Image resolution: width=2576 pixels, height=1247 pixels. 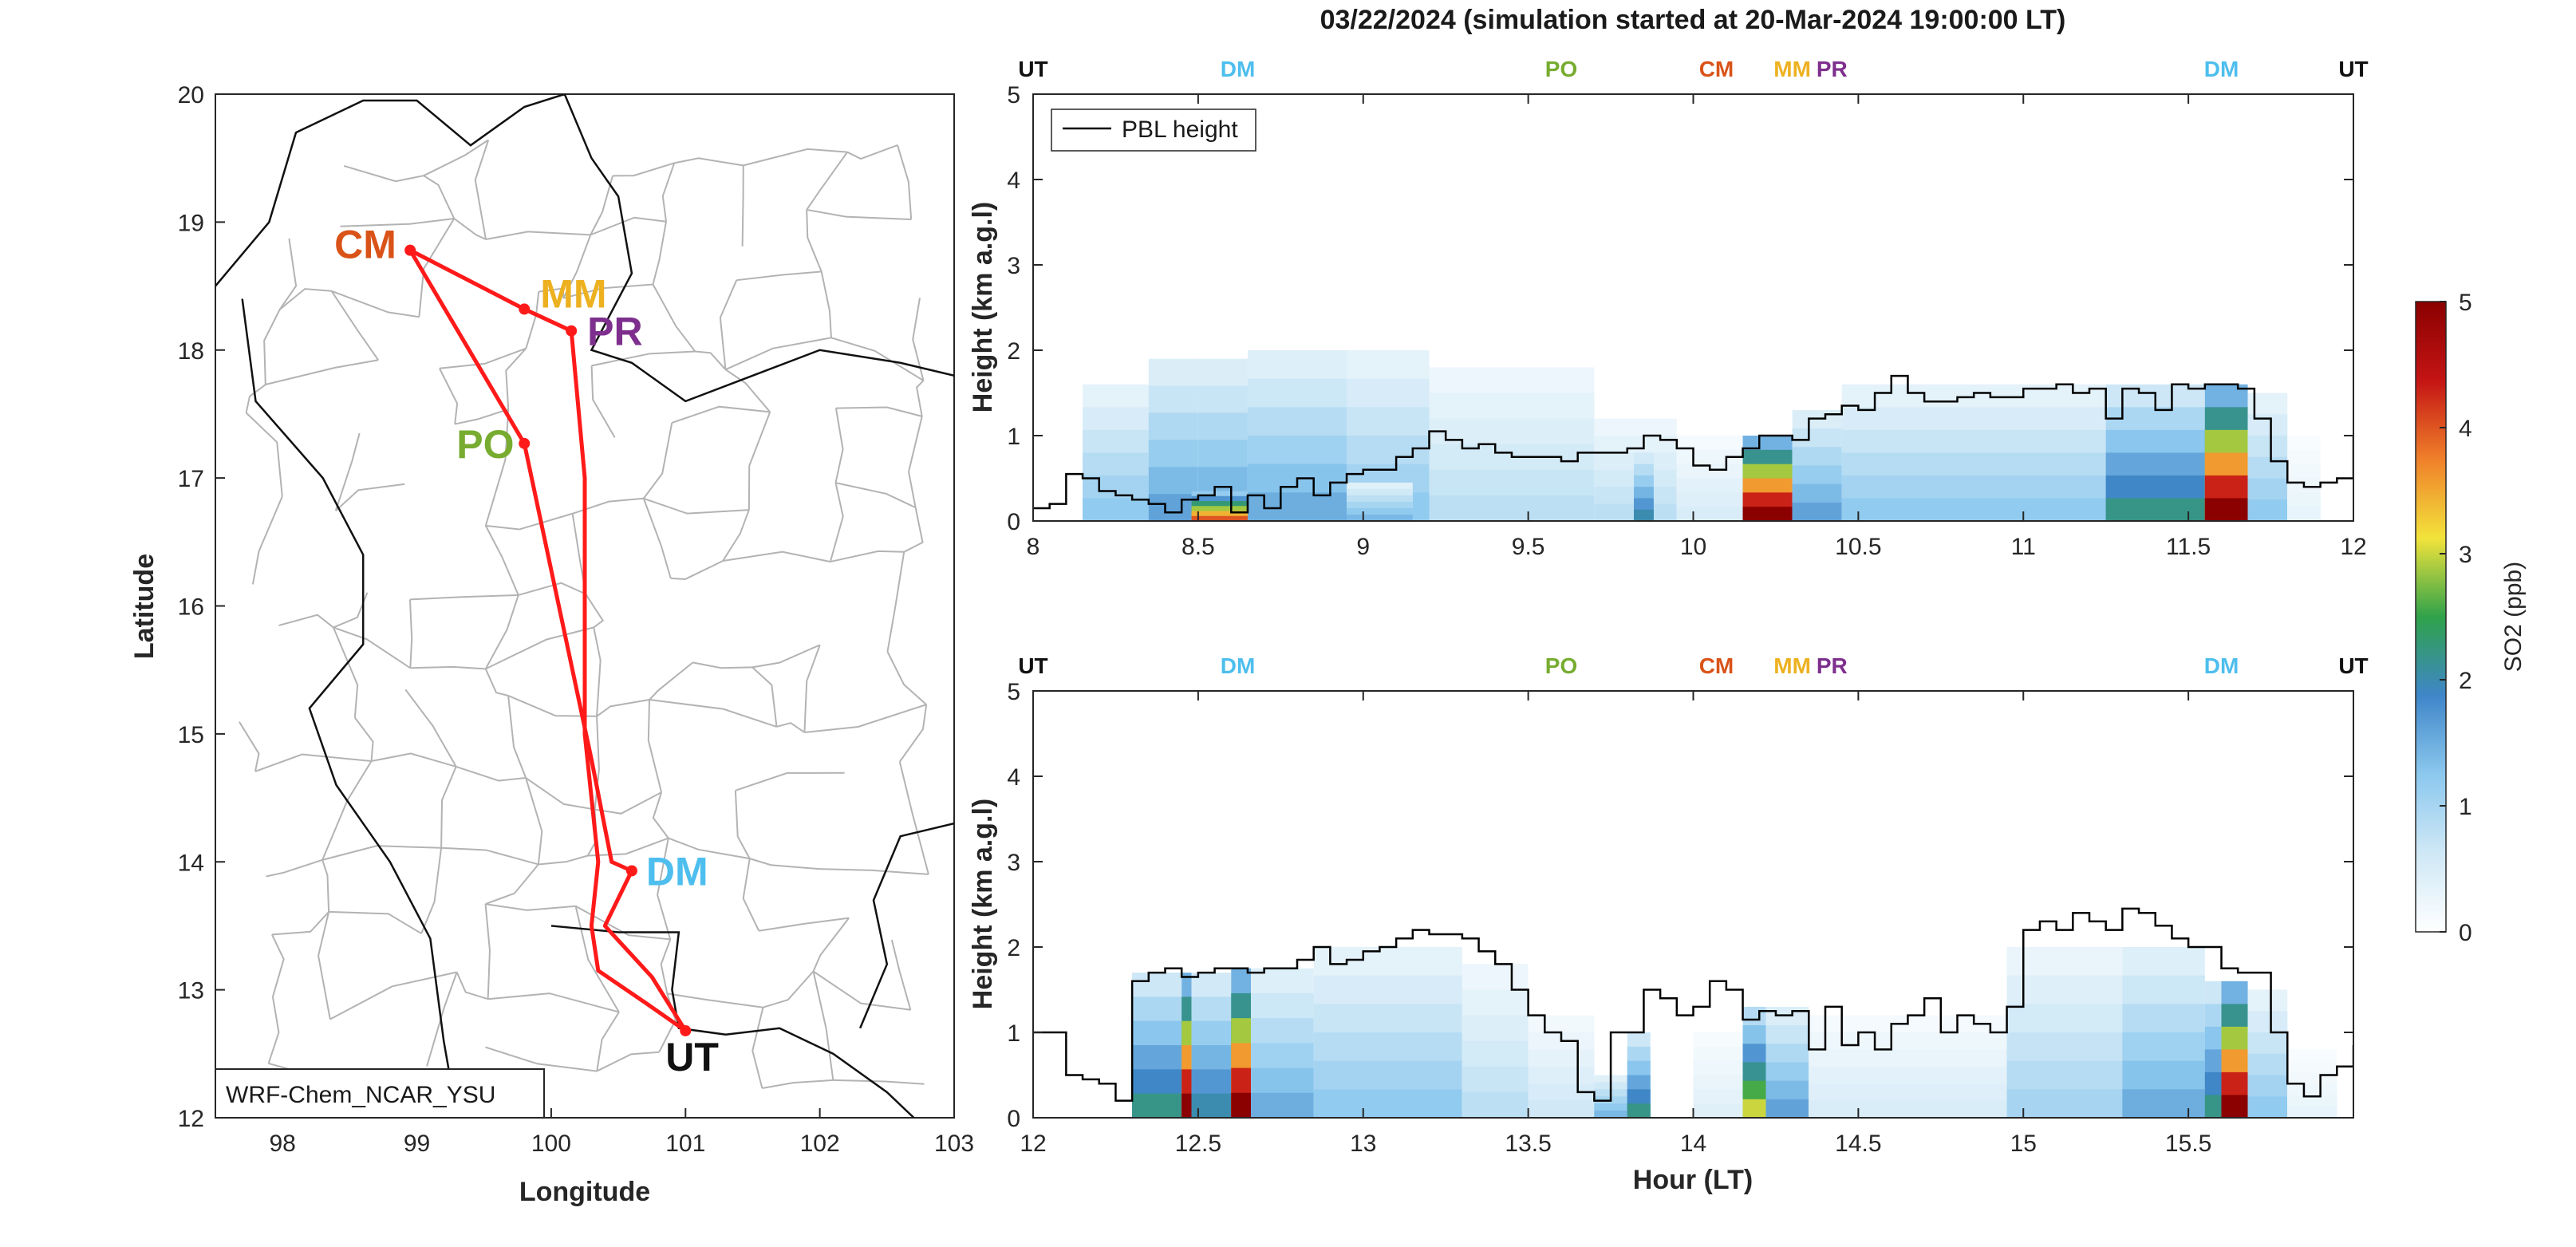 What do you see at coordinates (2023, 1144) in the screenshot?
I see `xtick-label: 15` at bounding box center [2023, 1144].